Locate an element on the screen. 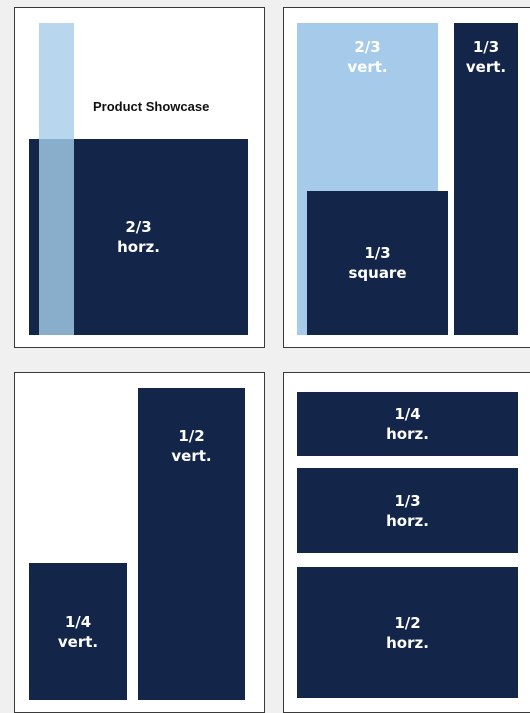 The width and height of the screenshot is (530, 713). layout-3-block-1-2-vert: 1/2 vert. is located at coordinates (191, 544).